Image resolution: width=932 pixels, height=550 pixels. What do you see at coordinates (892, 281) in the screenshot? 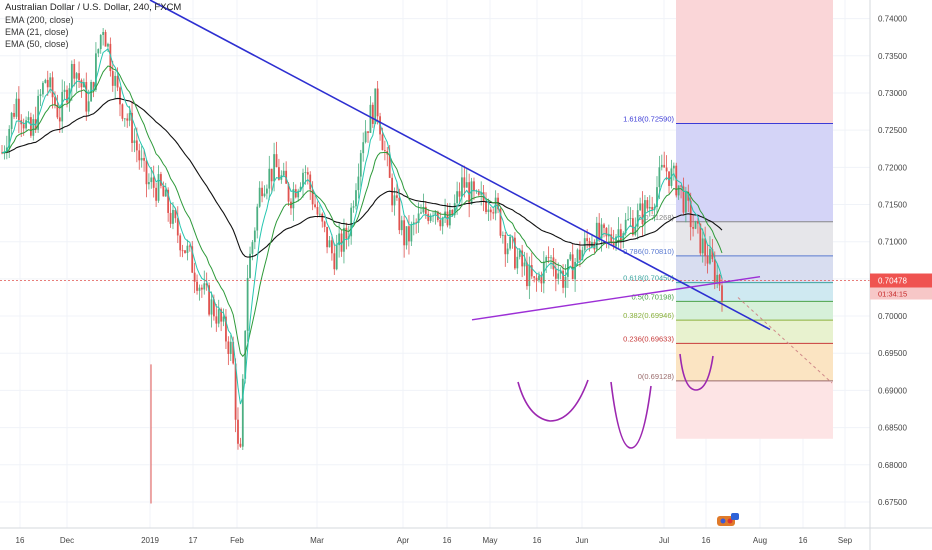
I see `last-price-label: 0.70478` at bounding box center [892, 281].